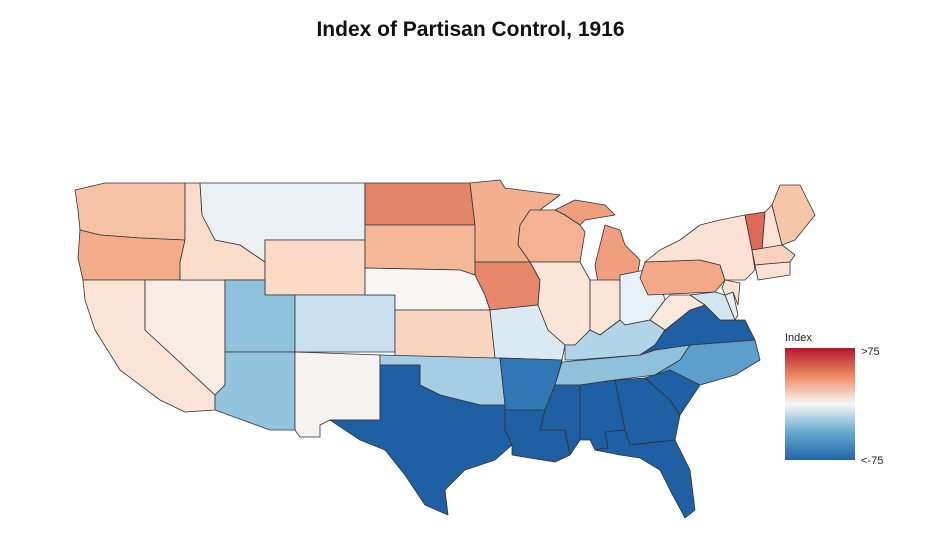 This screenshot has height=546, width=941. Describe the element at coordinates (315, 267) in the screenshot. I see `state-wy` at that location.